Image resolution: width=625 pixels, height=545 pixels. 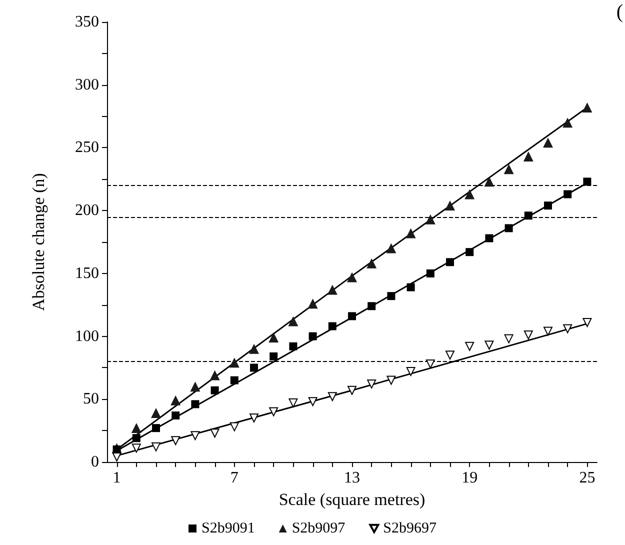 What do you see at coordinates (87, 147) in the screenshot?
I see `y-tick-label: 250` at bounding box center [87, 147].